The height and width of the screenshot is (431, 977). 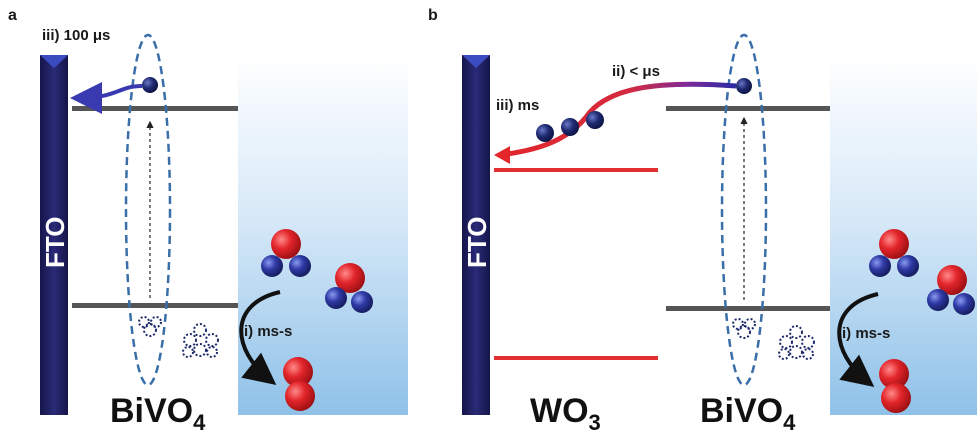 I want to click on material-label-bivo4-b: BiVO4, so click(x=748, y=411).